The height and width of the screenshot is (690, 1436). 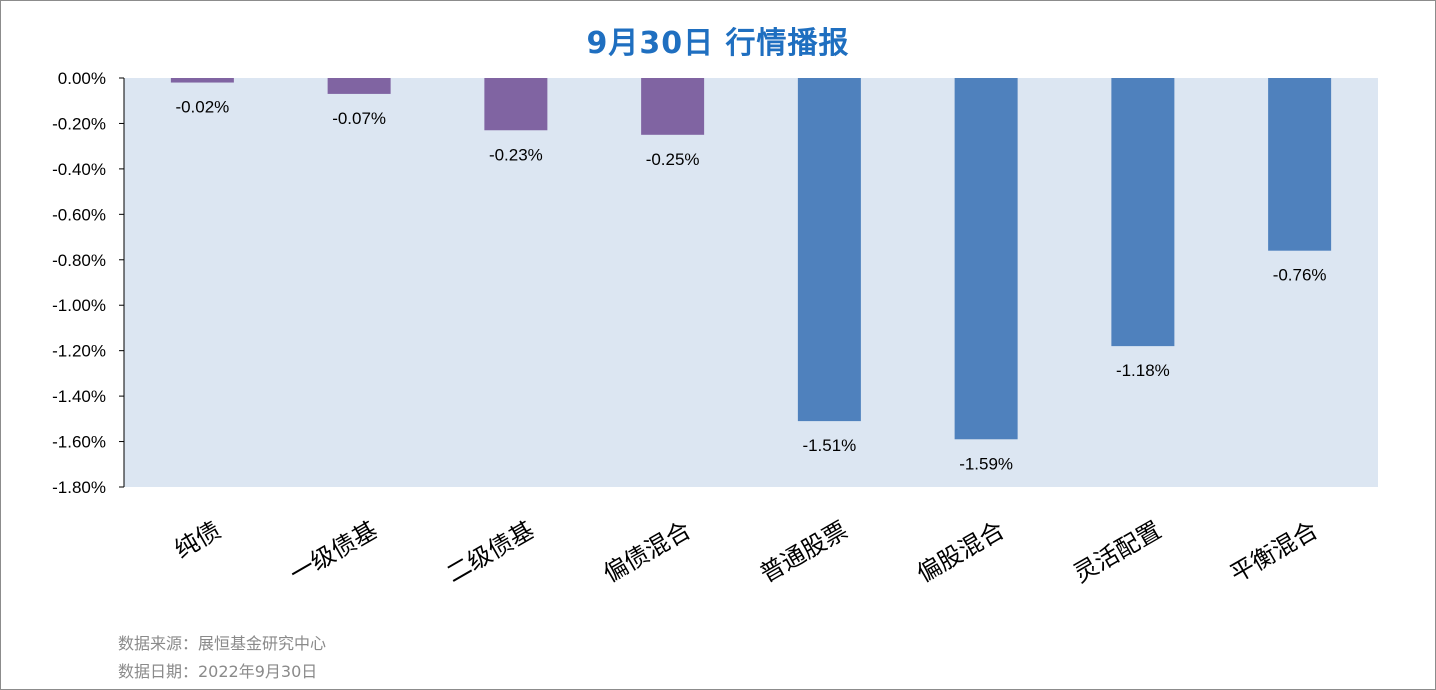 What do you see at coordinates (79, 442) in the screenshot?
I see `y-tick-label: -1.60%` at bounding box center [79, 442].